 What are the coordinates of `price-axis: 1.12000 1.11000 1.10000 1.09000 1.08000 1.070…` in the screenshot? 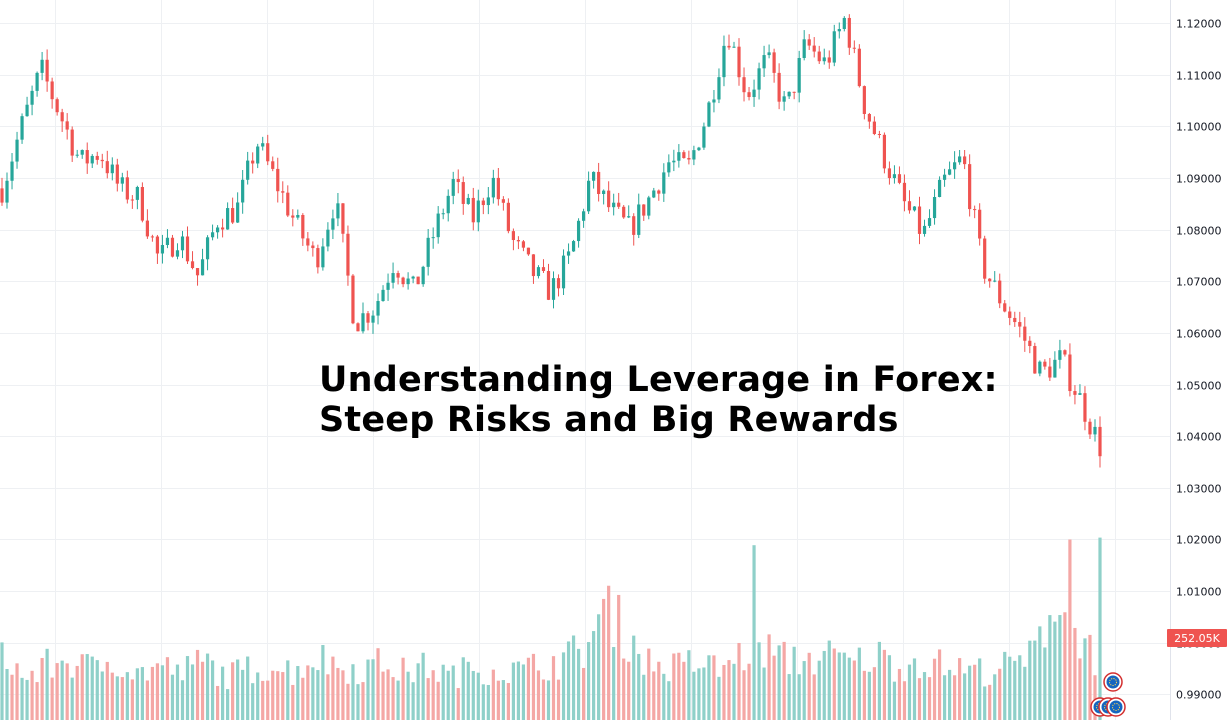 It's located at (1199, 360).